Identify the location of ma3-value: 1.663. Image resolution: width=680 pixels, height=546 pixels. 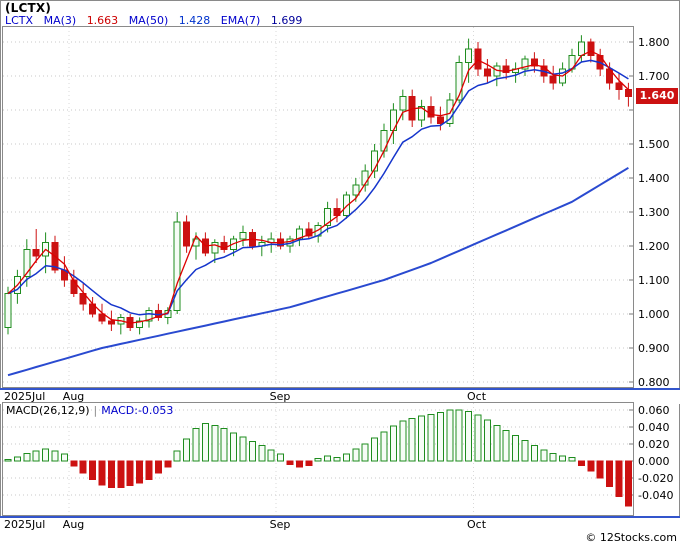
(102, 20).